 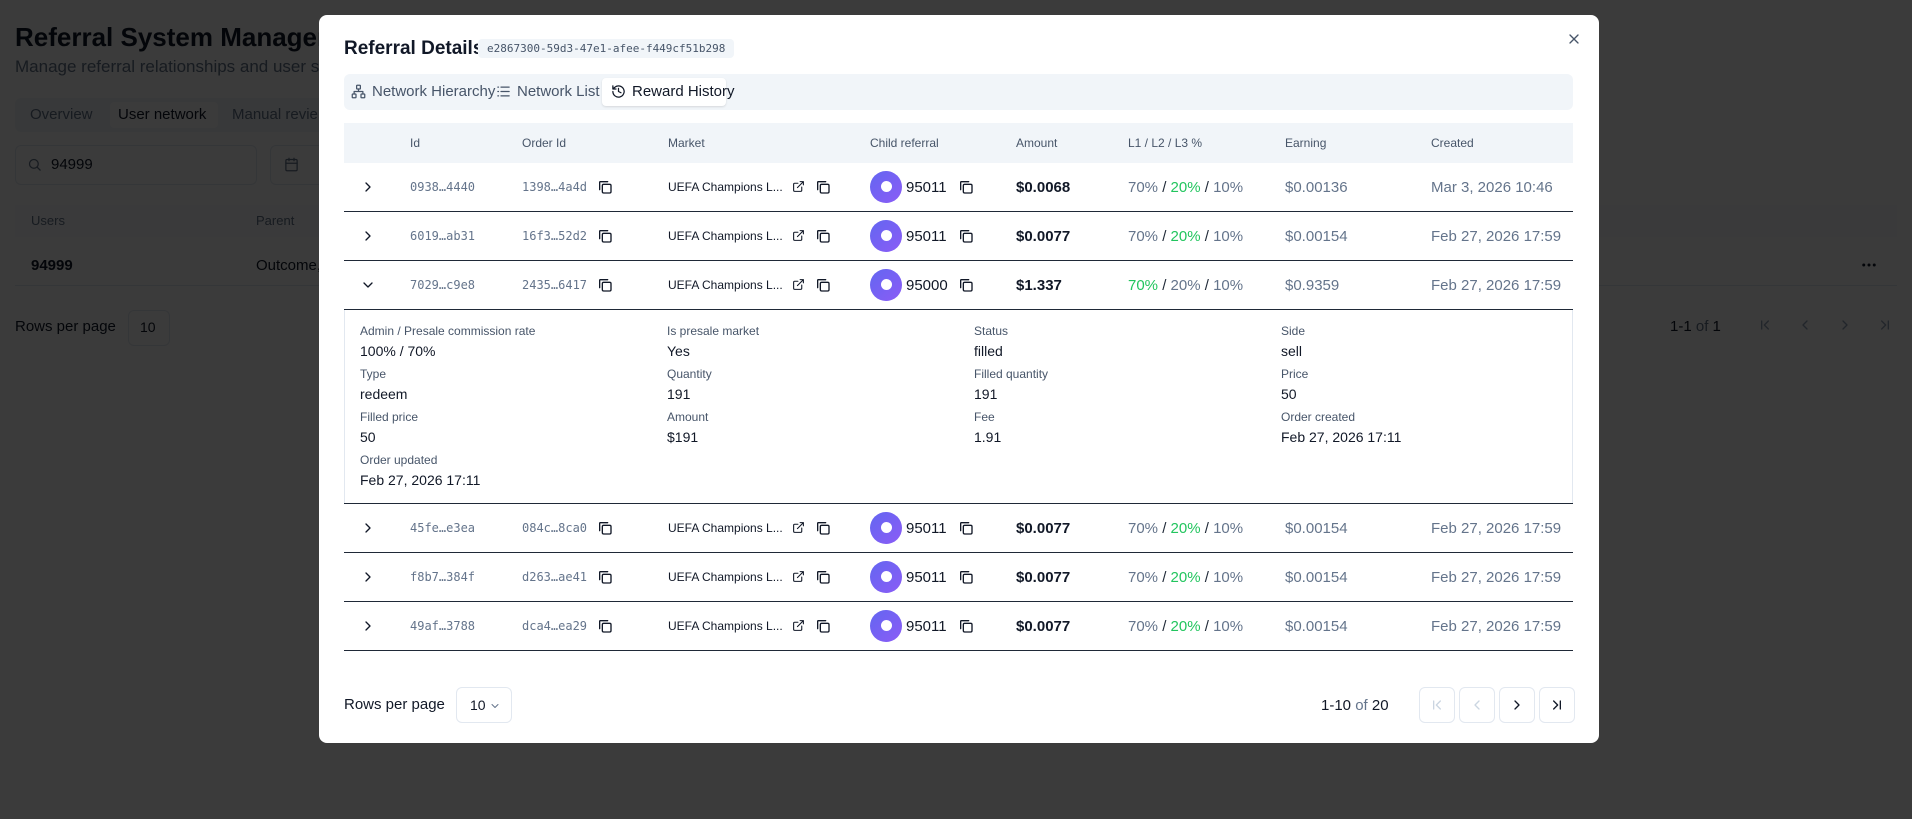 What do you see at coordinates (484, 705) in the screenshot?
I see `rows-select` at bounding box center [484, 705].